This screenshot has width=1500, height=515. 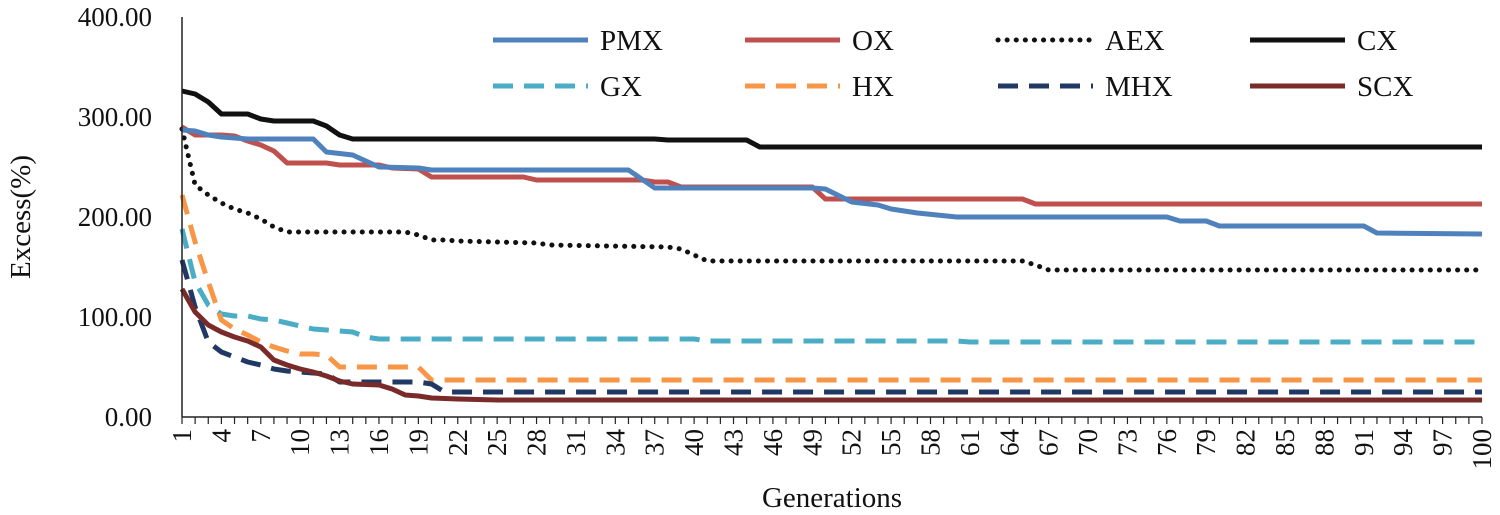 I want to click on legend-label-gx: GX, so click(x=621, y=87).